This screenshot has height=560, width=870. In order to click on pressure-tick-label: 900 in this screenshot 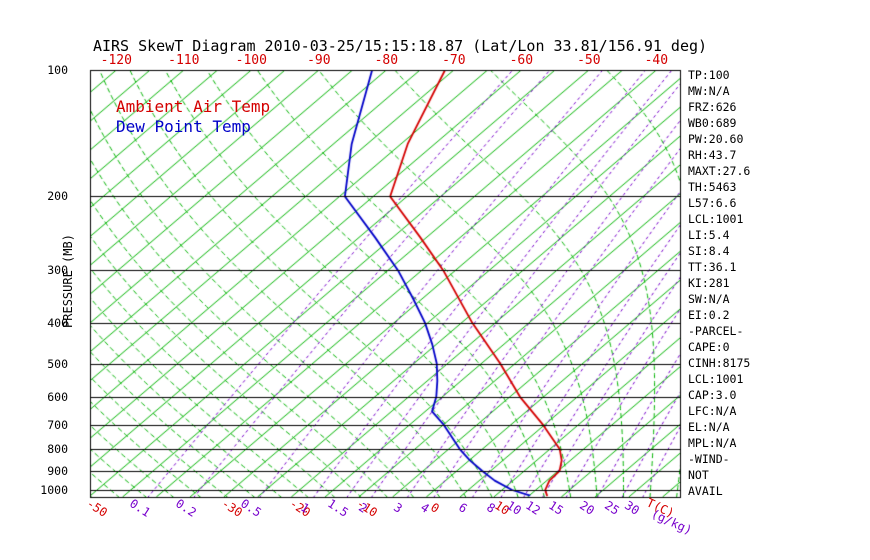, I will do `click(57, 470)`.